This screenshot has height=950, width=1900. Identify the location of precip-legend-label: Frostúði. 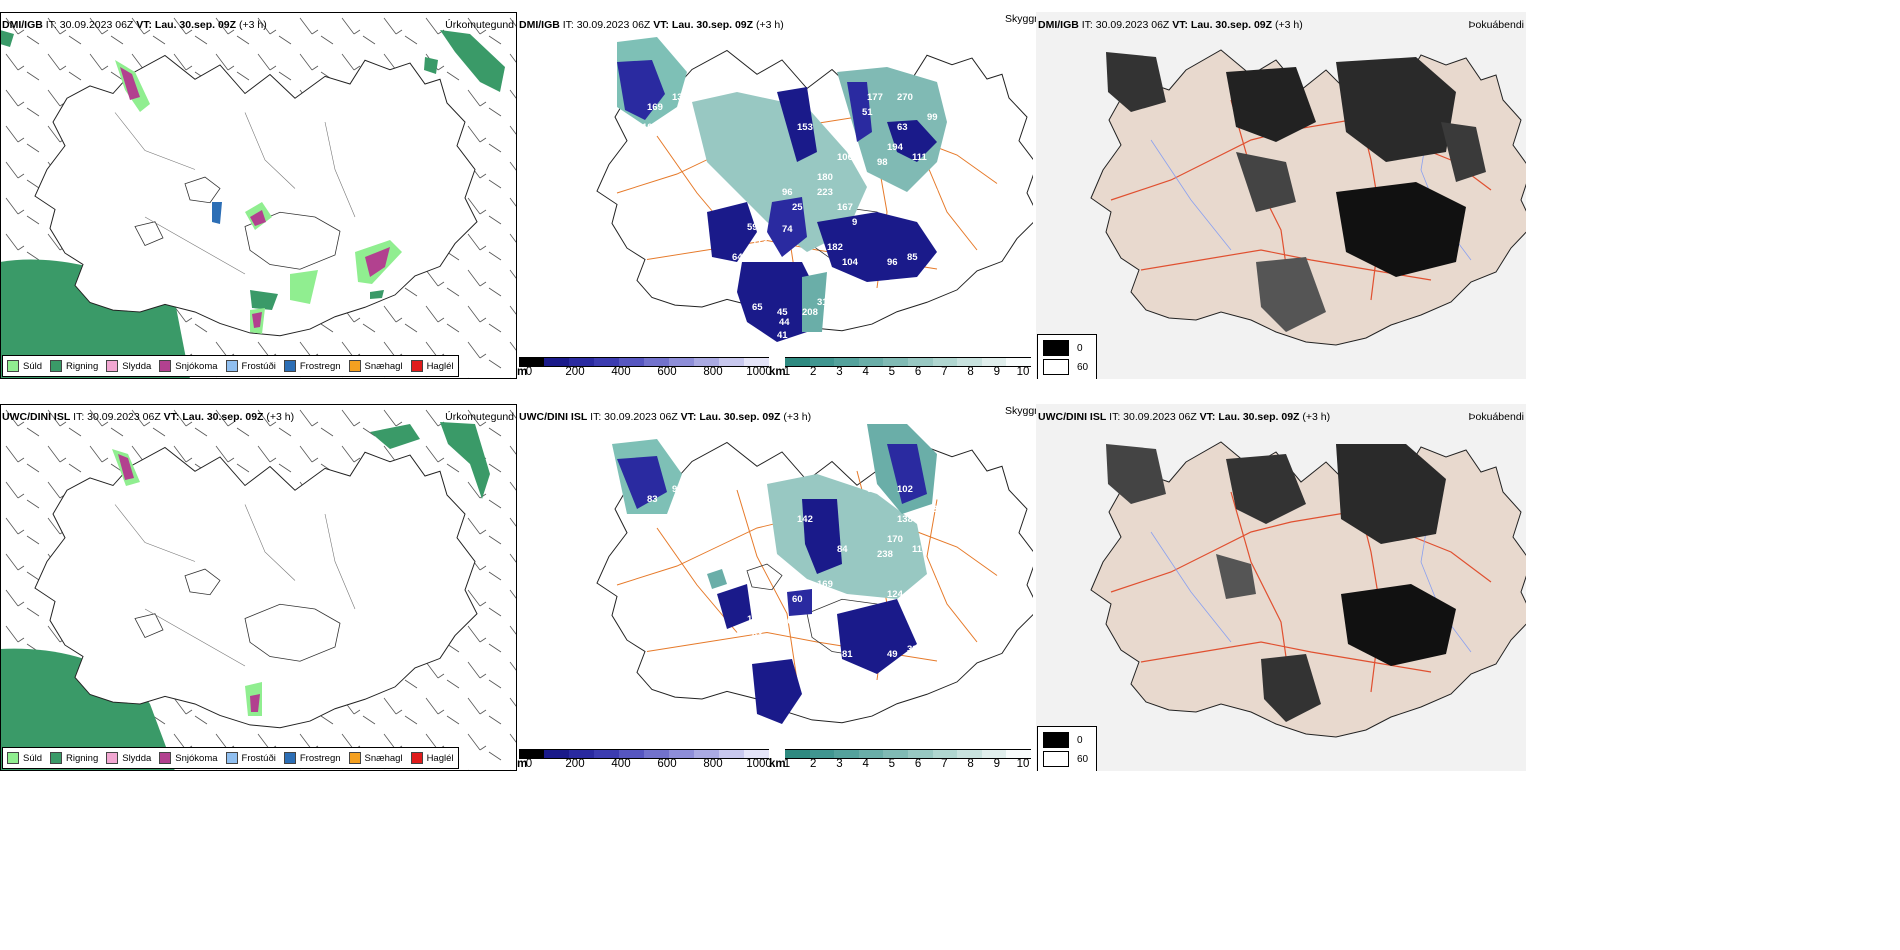
(258, 366).